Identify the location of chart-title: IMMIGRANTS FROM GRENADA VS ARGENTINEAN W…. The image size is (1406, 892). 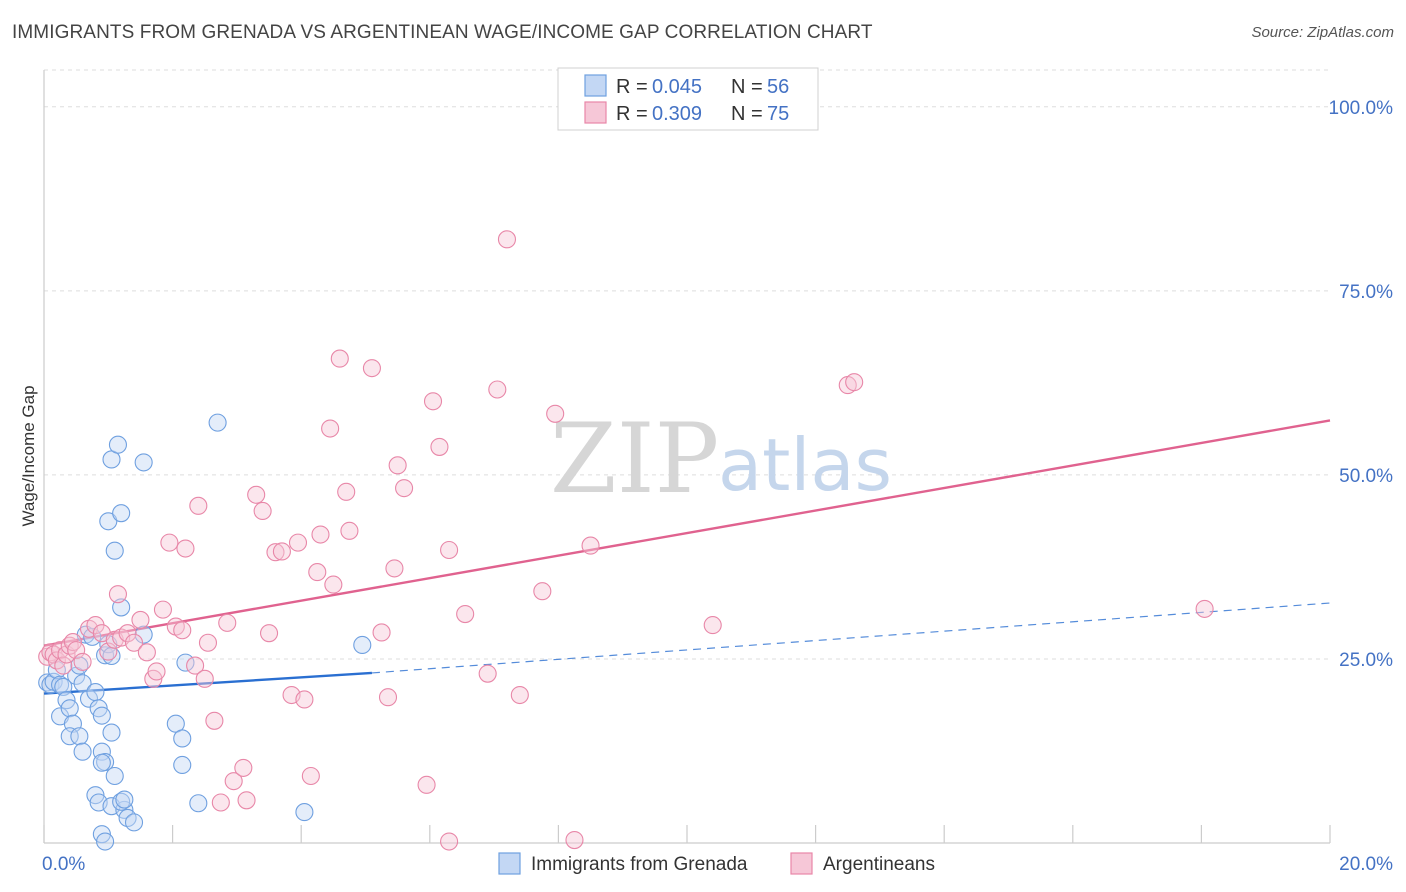
(442, 32).